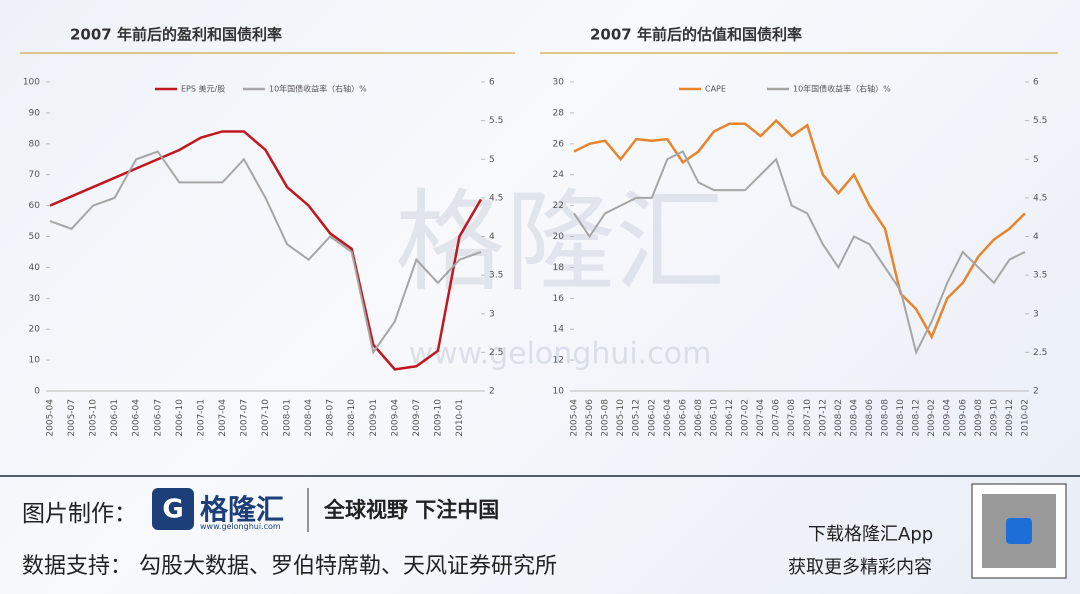 This screenshot has height=594, width=1080. What do you see at coordinates (417, 418) in the screenshot?
I see `x-tick-label: 2009-07` at bounding box center [417, 418].